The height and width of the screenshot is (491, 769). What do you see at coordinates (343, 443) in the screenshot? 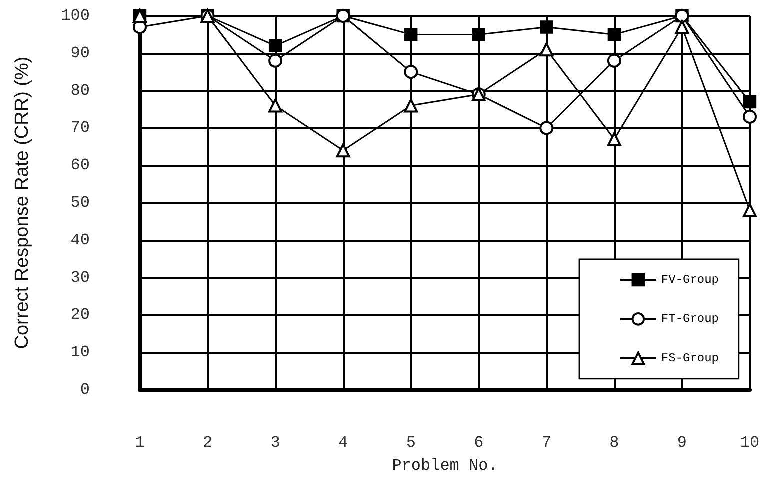
I see `x-tick-label: 4` at bounding box center [343, 443].